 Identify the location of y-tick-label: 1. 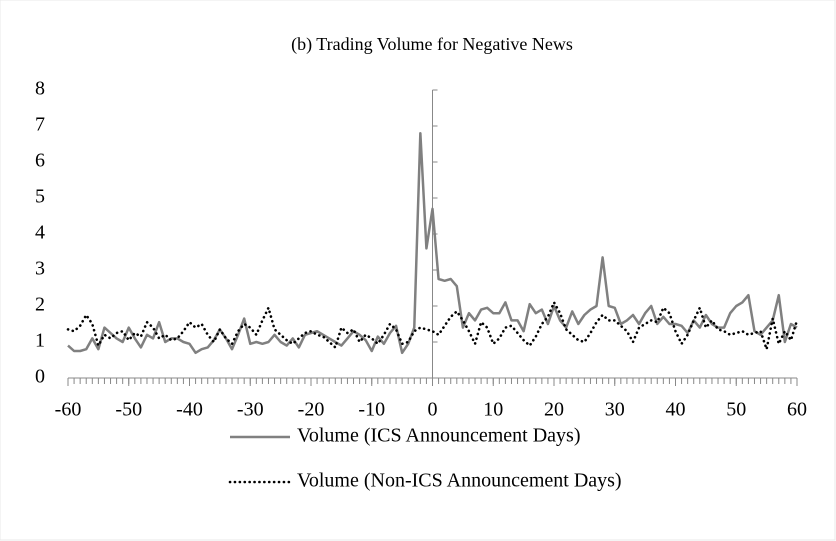
(40, 341).